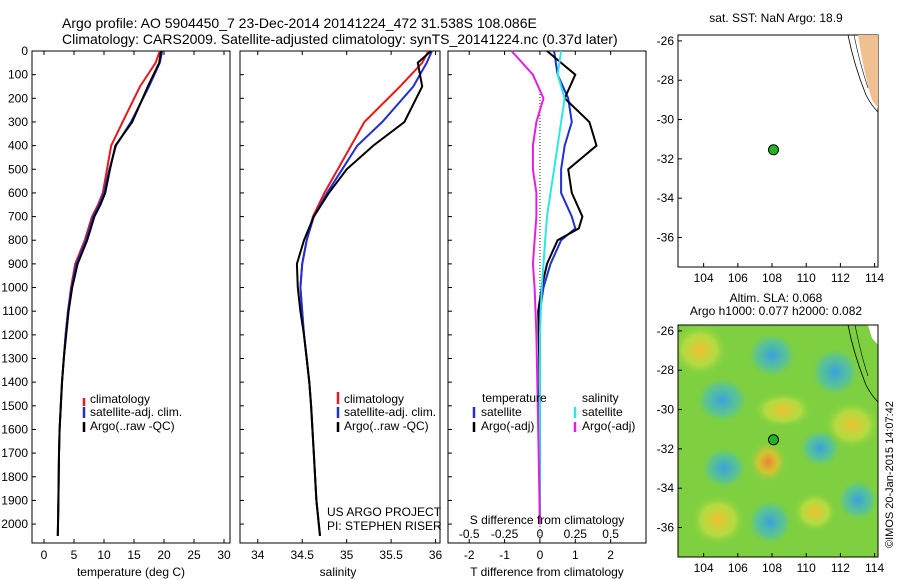 Image resolution: width=900 pixels, height=580 pixels. I want to click on y-tick-label: 600, so click(18, 193).